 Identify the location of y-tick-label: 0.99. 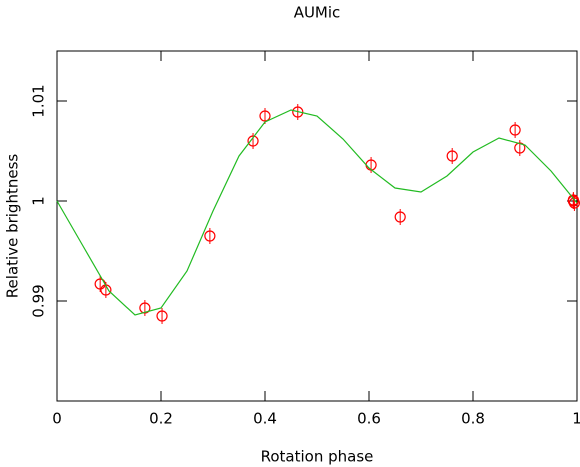
(39, 300).